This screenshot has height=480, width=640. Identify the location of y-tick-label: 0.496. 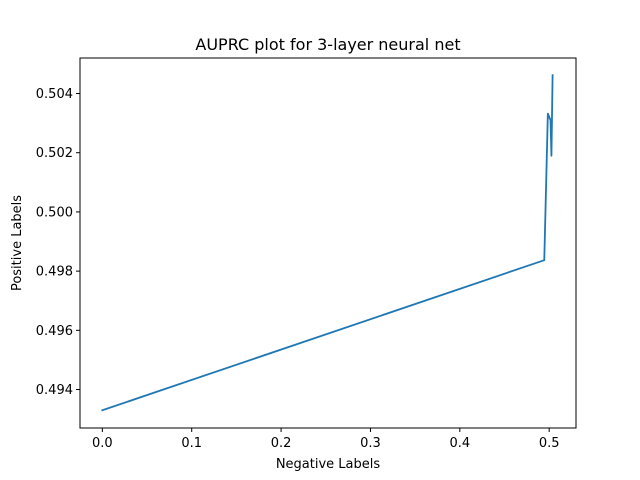
(54, 331).